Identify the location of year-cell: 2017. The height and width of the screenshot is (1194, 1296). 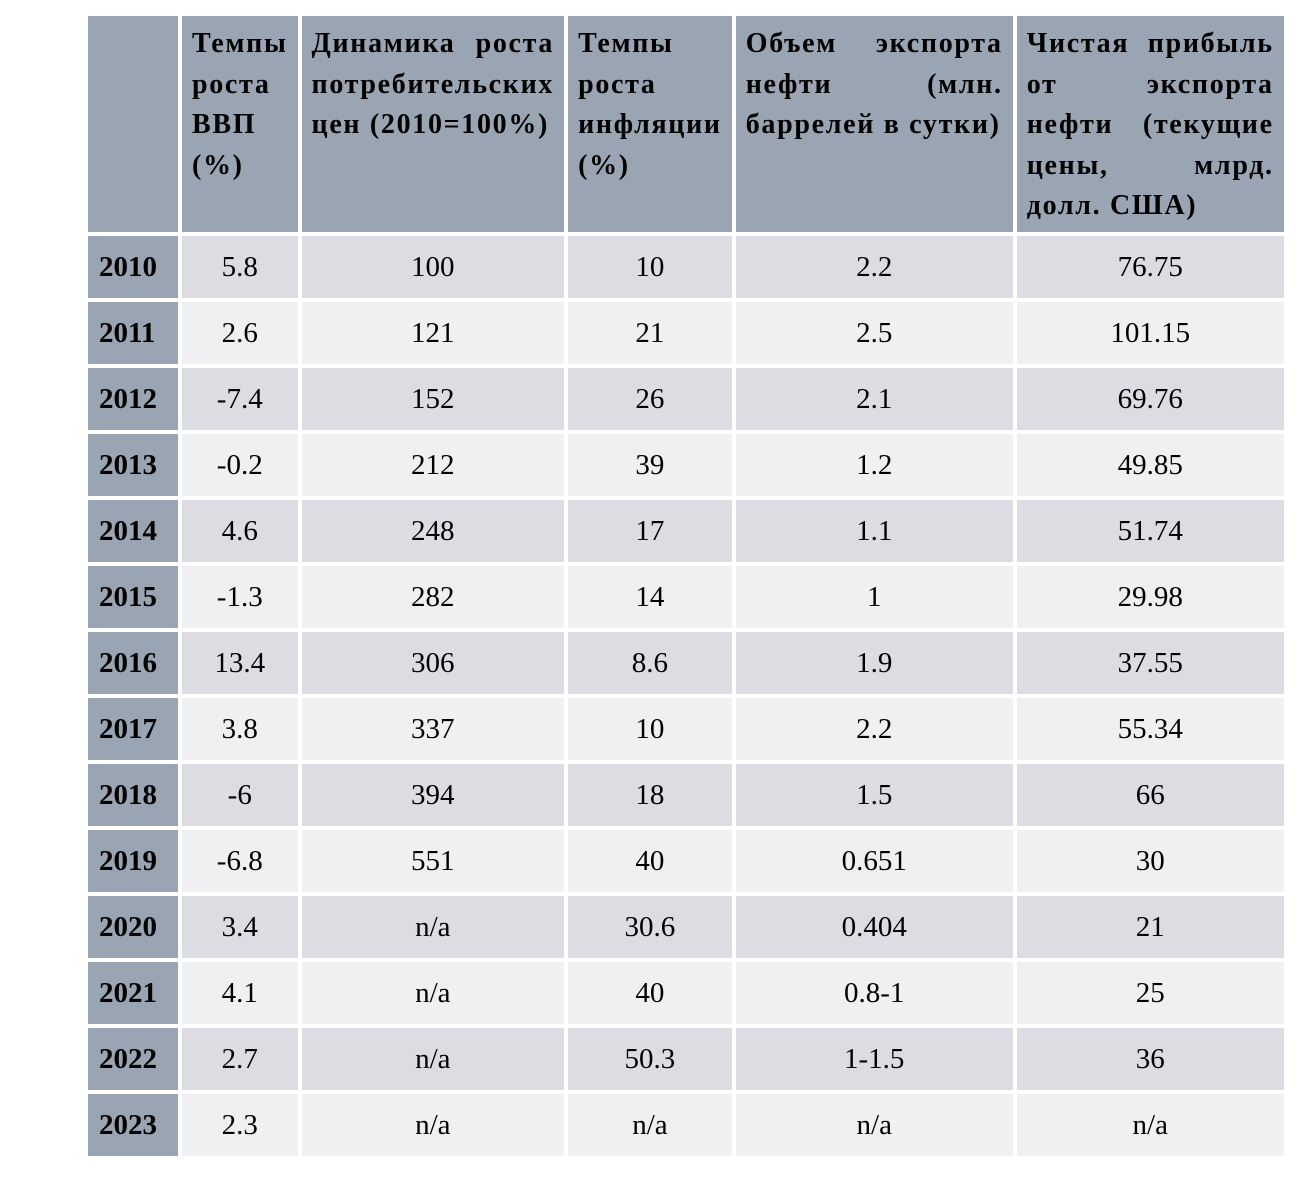
(133, 729).